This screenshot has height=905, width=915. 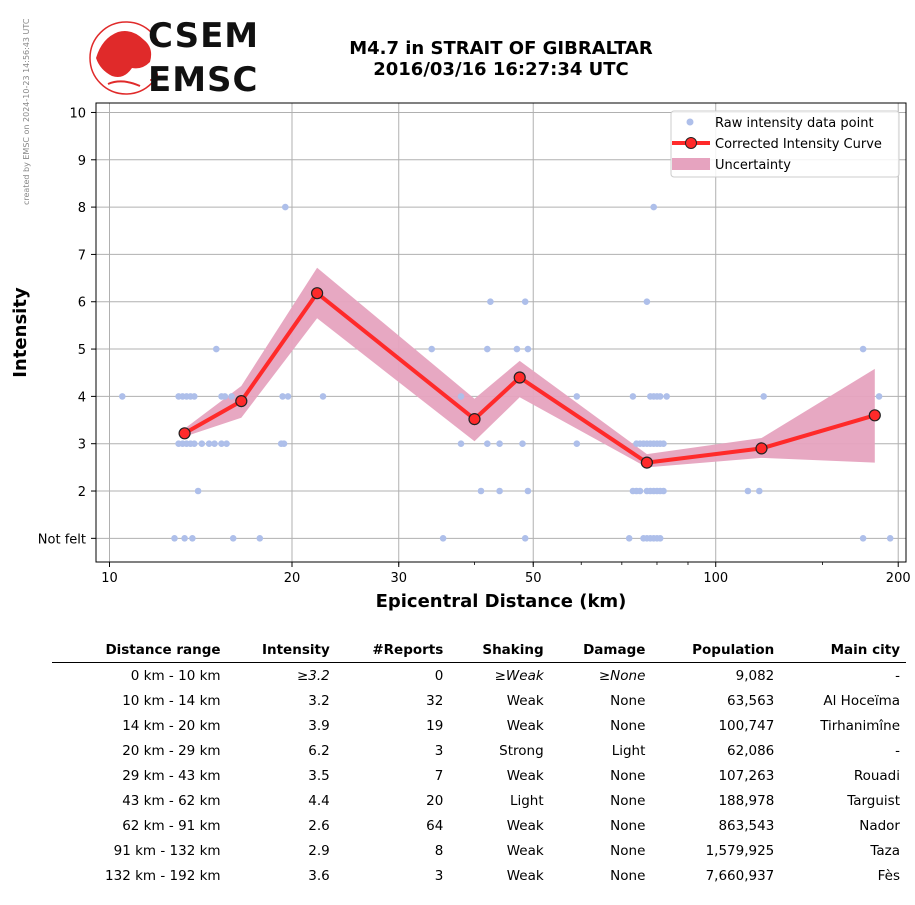 I want to click on table-cell: 20 km - 29 km, so click(x=171, y=750).